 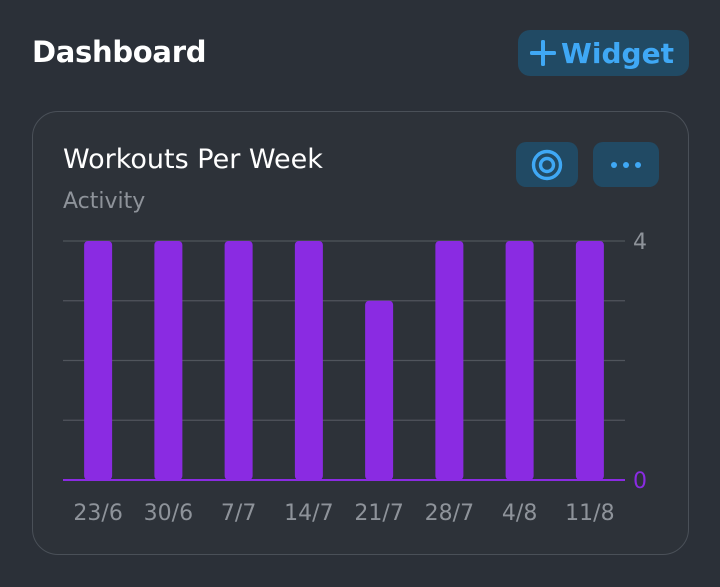 I want to click on add-widget-label: Widget, so click(x=617, y=53).